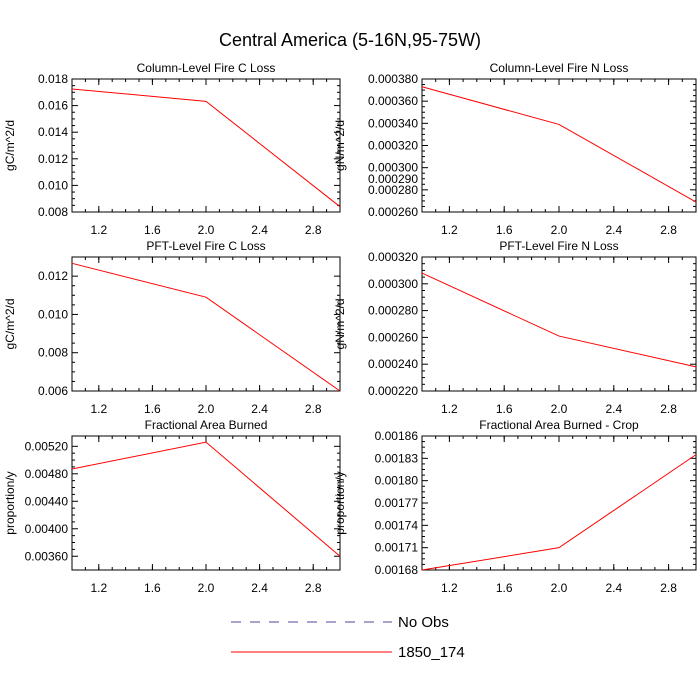  Describe the element at coordinates (393, 123) in the screenshot. I see `y-tick-label: 0.000340` at that location.